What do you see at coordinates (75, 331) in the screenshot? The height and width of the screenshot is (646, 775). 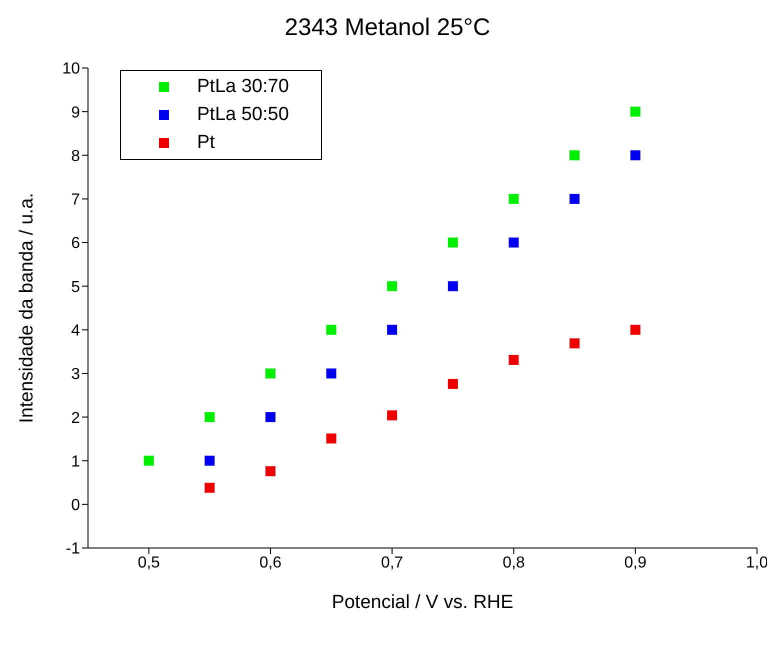 I see `y-tick-label: 4` at bounding box center [75, 331].